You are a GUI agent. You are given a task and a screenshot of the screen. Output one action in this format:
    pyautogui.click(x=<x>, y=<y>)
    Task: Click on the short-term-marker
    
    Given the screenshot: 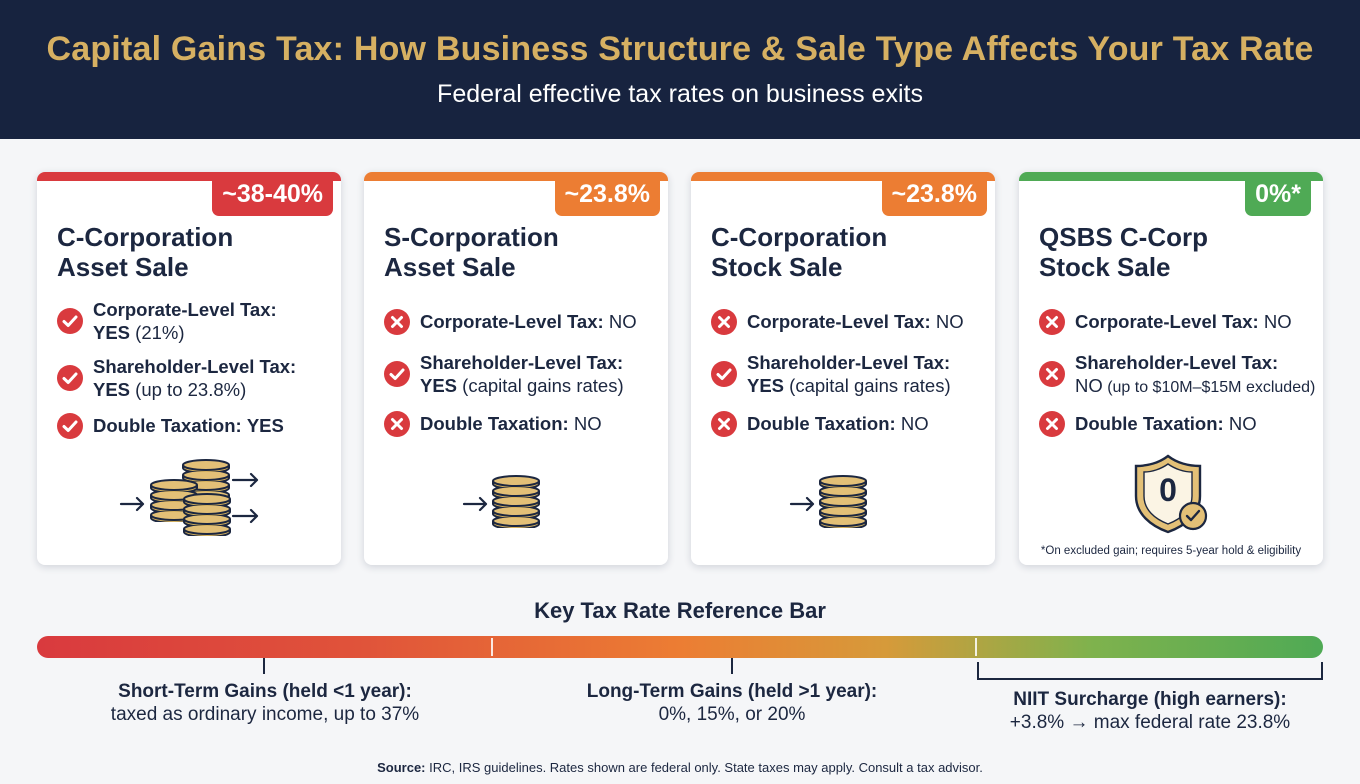 What is the action you would take?
    pyautogui.click(x=264, y=666)
    